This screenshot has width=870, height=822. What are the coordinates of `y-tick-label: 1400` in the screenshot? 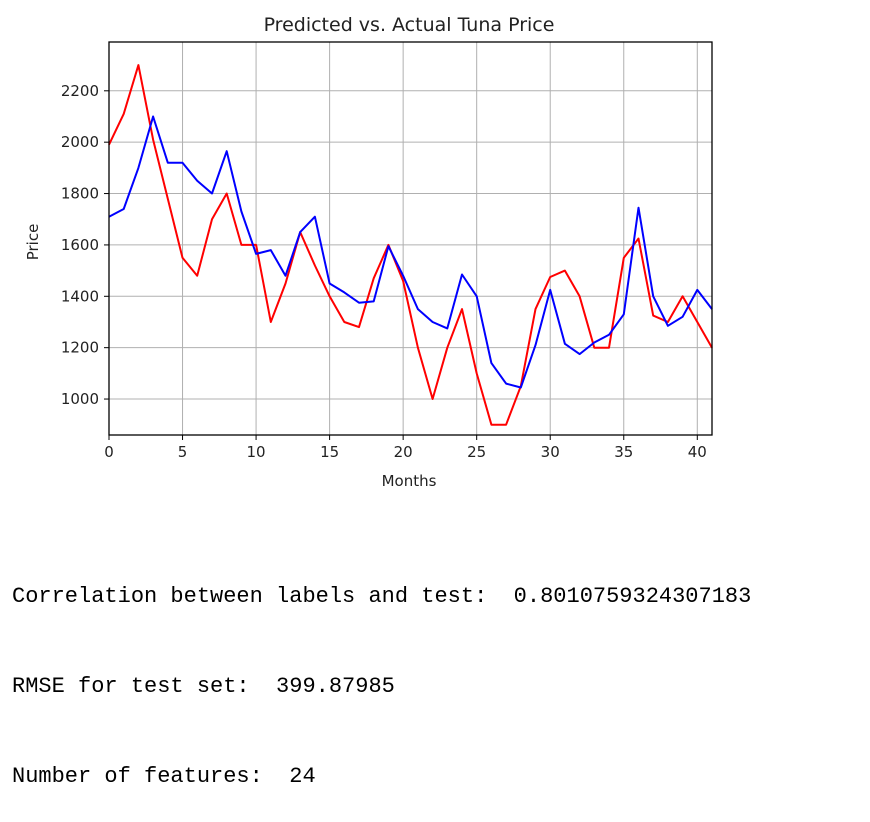 It's located at (80, 296).